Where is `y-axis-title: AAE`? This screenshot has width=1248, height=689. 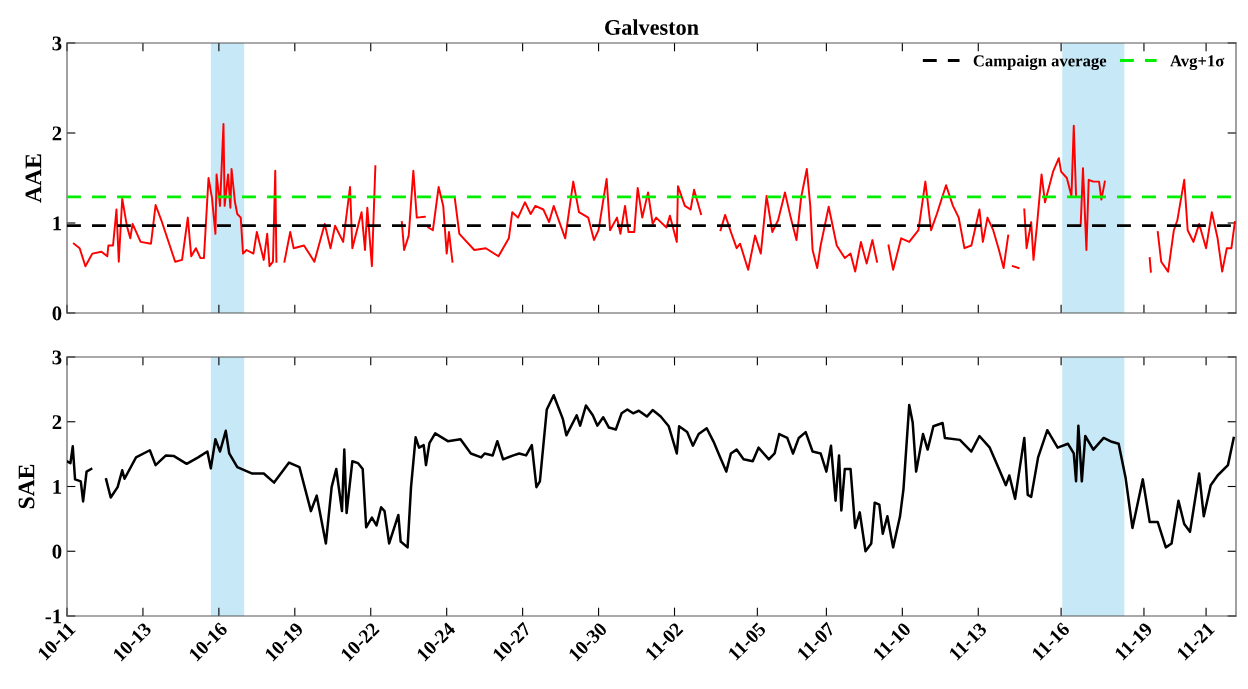
y-axis-title: AAE is located at coordinates (33, 178).